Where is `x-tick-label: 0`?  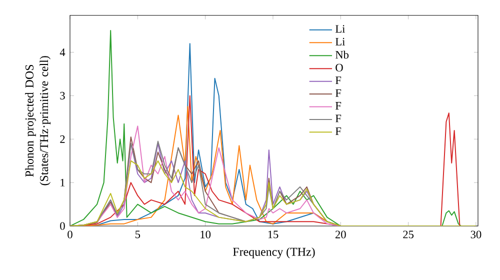
x-tick-label: 0 is located at coordinates (70, 234).